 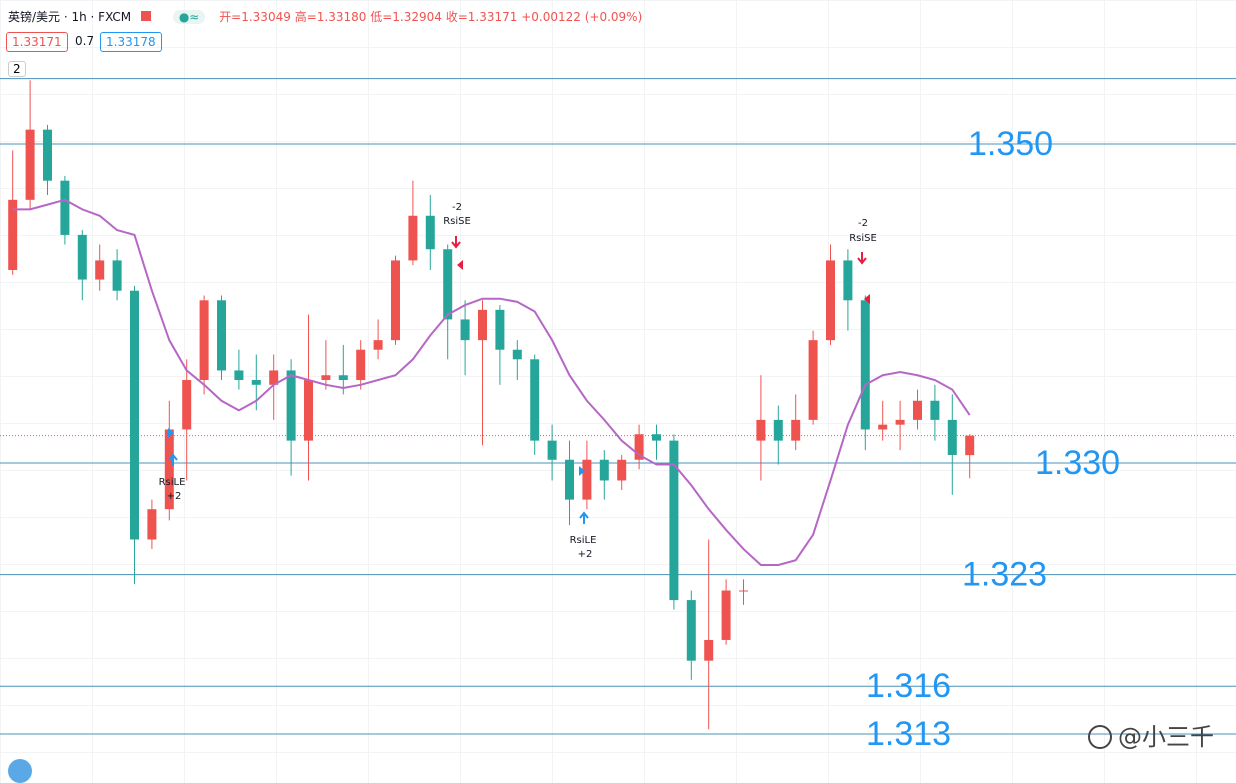 What do you see at coordinates (1004, 575) in the screenshot?
I see `level-label: 1.323` at bounding box center [1004, 575].